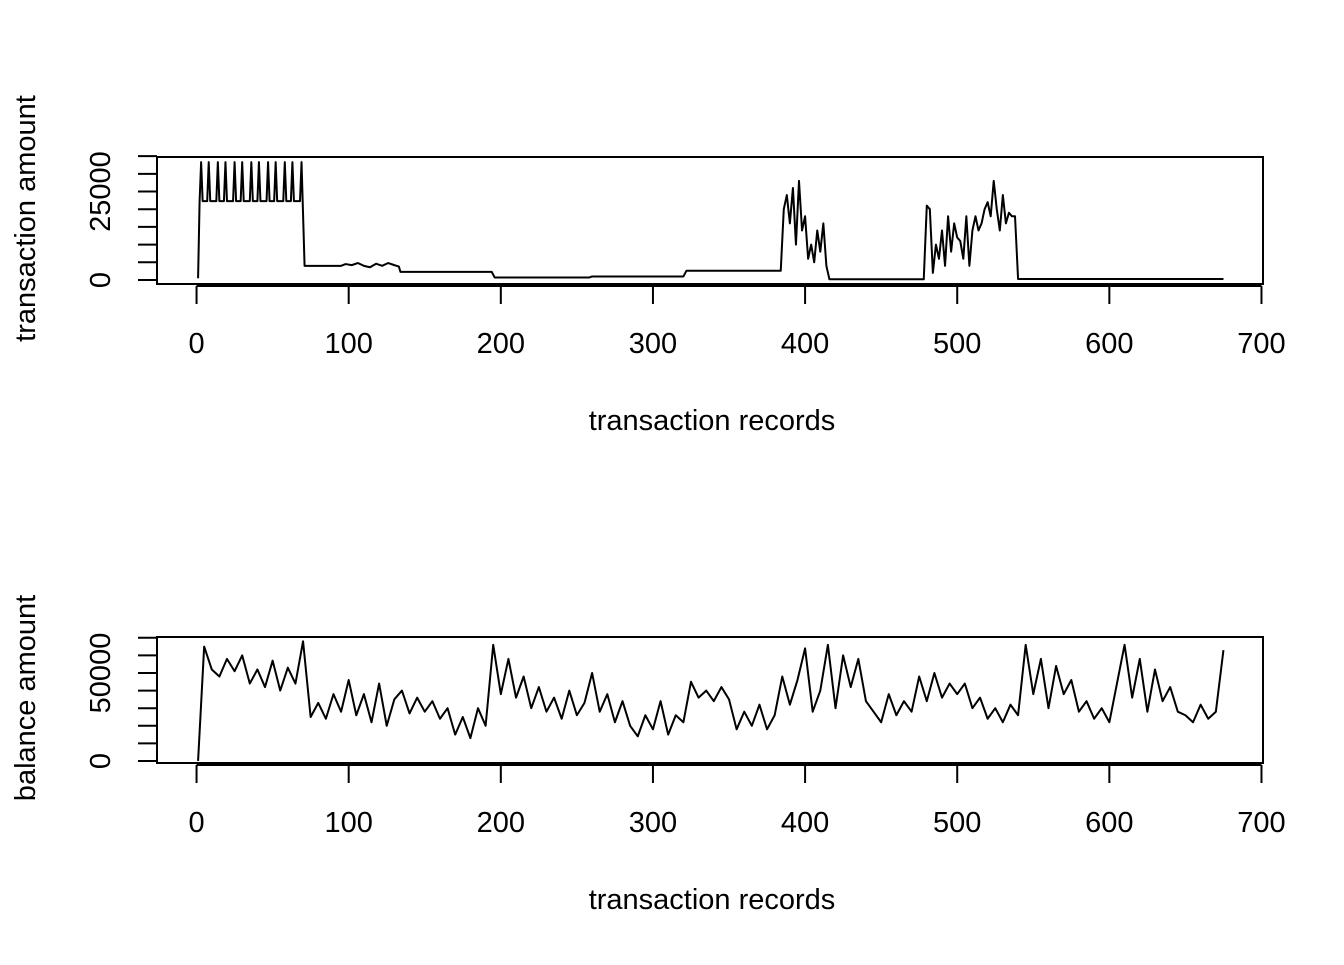  Describe the element at coordinates (101, 673) in the screenshot. I see `y-tick-label: 50000` at that location.